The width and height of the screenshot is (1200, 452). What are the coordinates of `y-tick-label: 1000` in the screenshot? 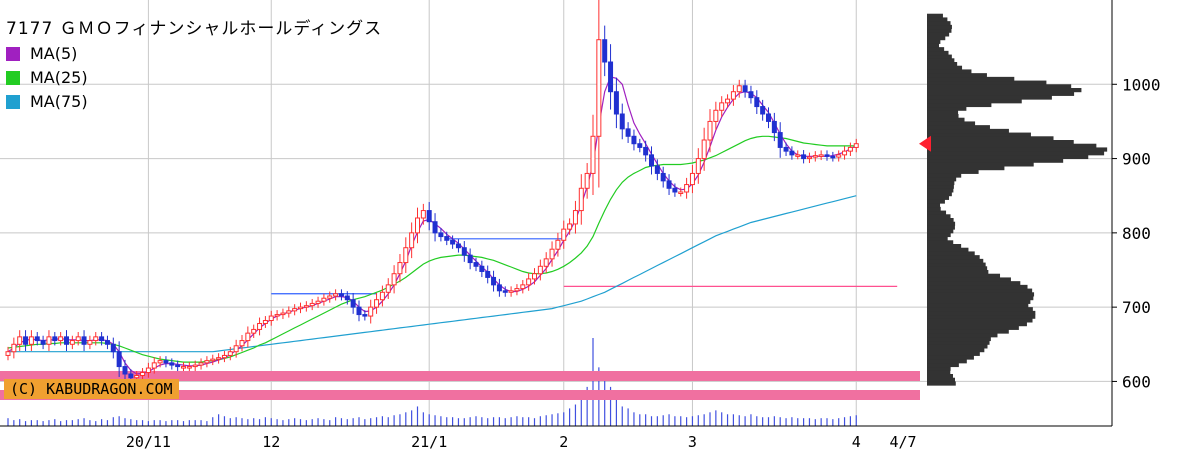 It's located at (1141, 84).